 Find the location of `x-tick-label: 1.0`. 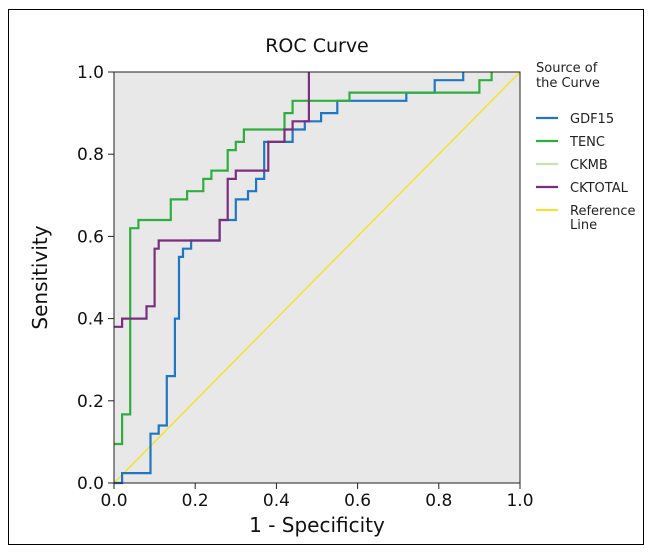

x-tick-label: 1.0 is located at coordinates (519, 501).